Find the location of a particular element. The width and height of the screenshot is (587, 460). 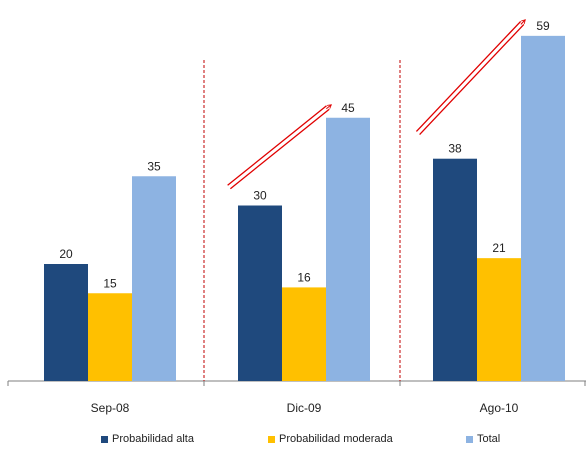

trend-arrow-2-line-b is located at coordinates (468, 76).